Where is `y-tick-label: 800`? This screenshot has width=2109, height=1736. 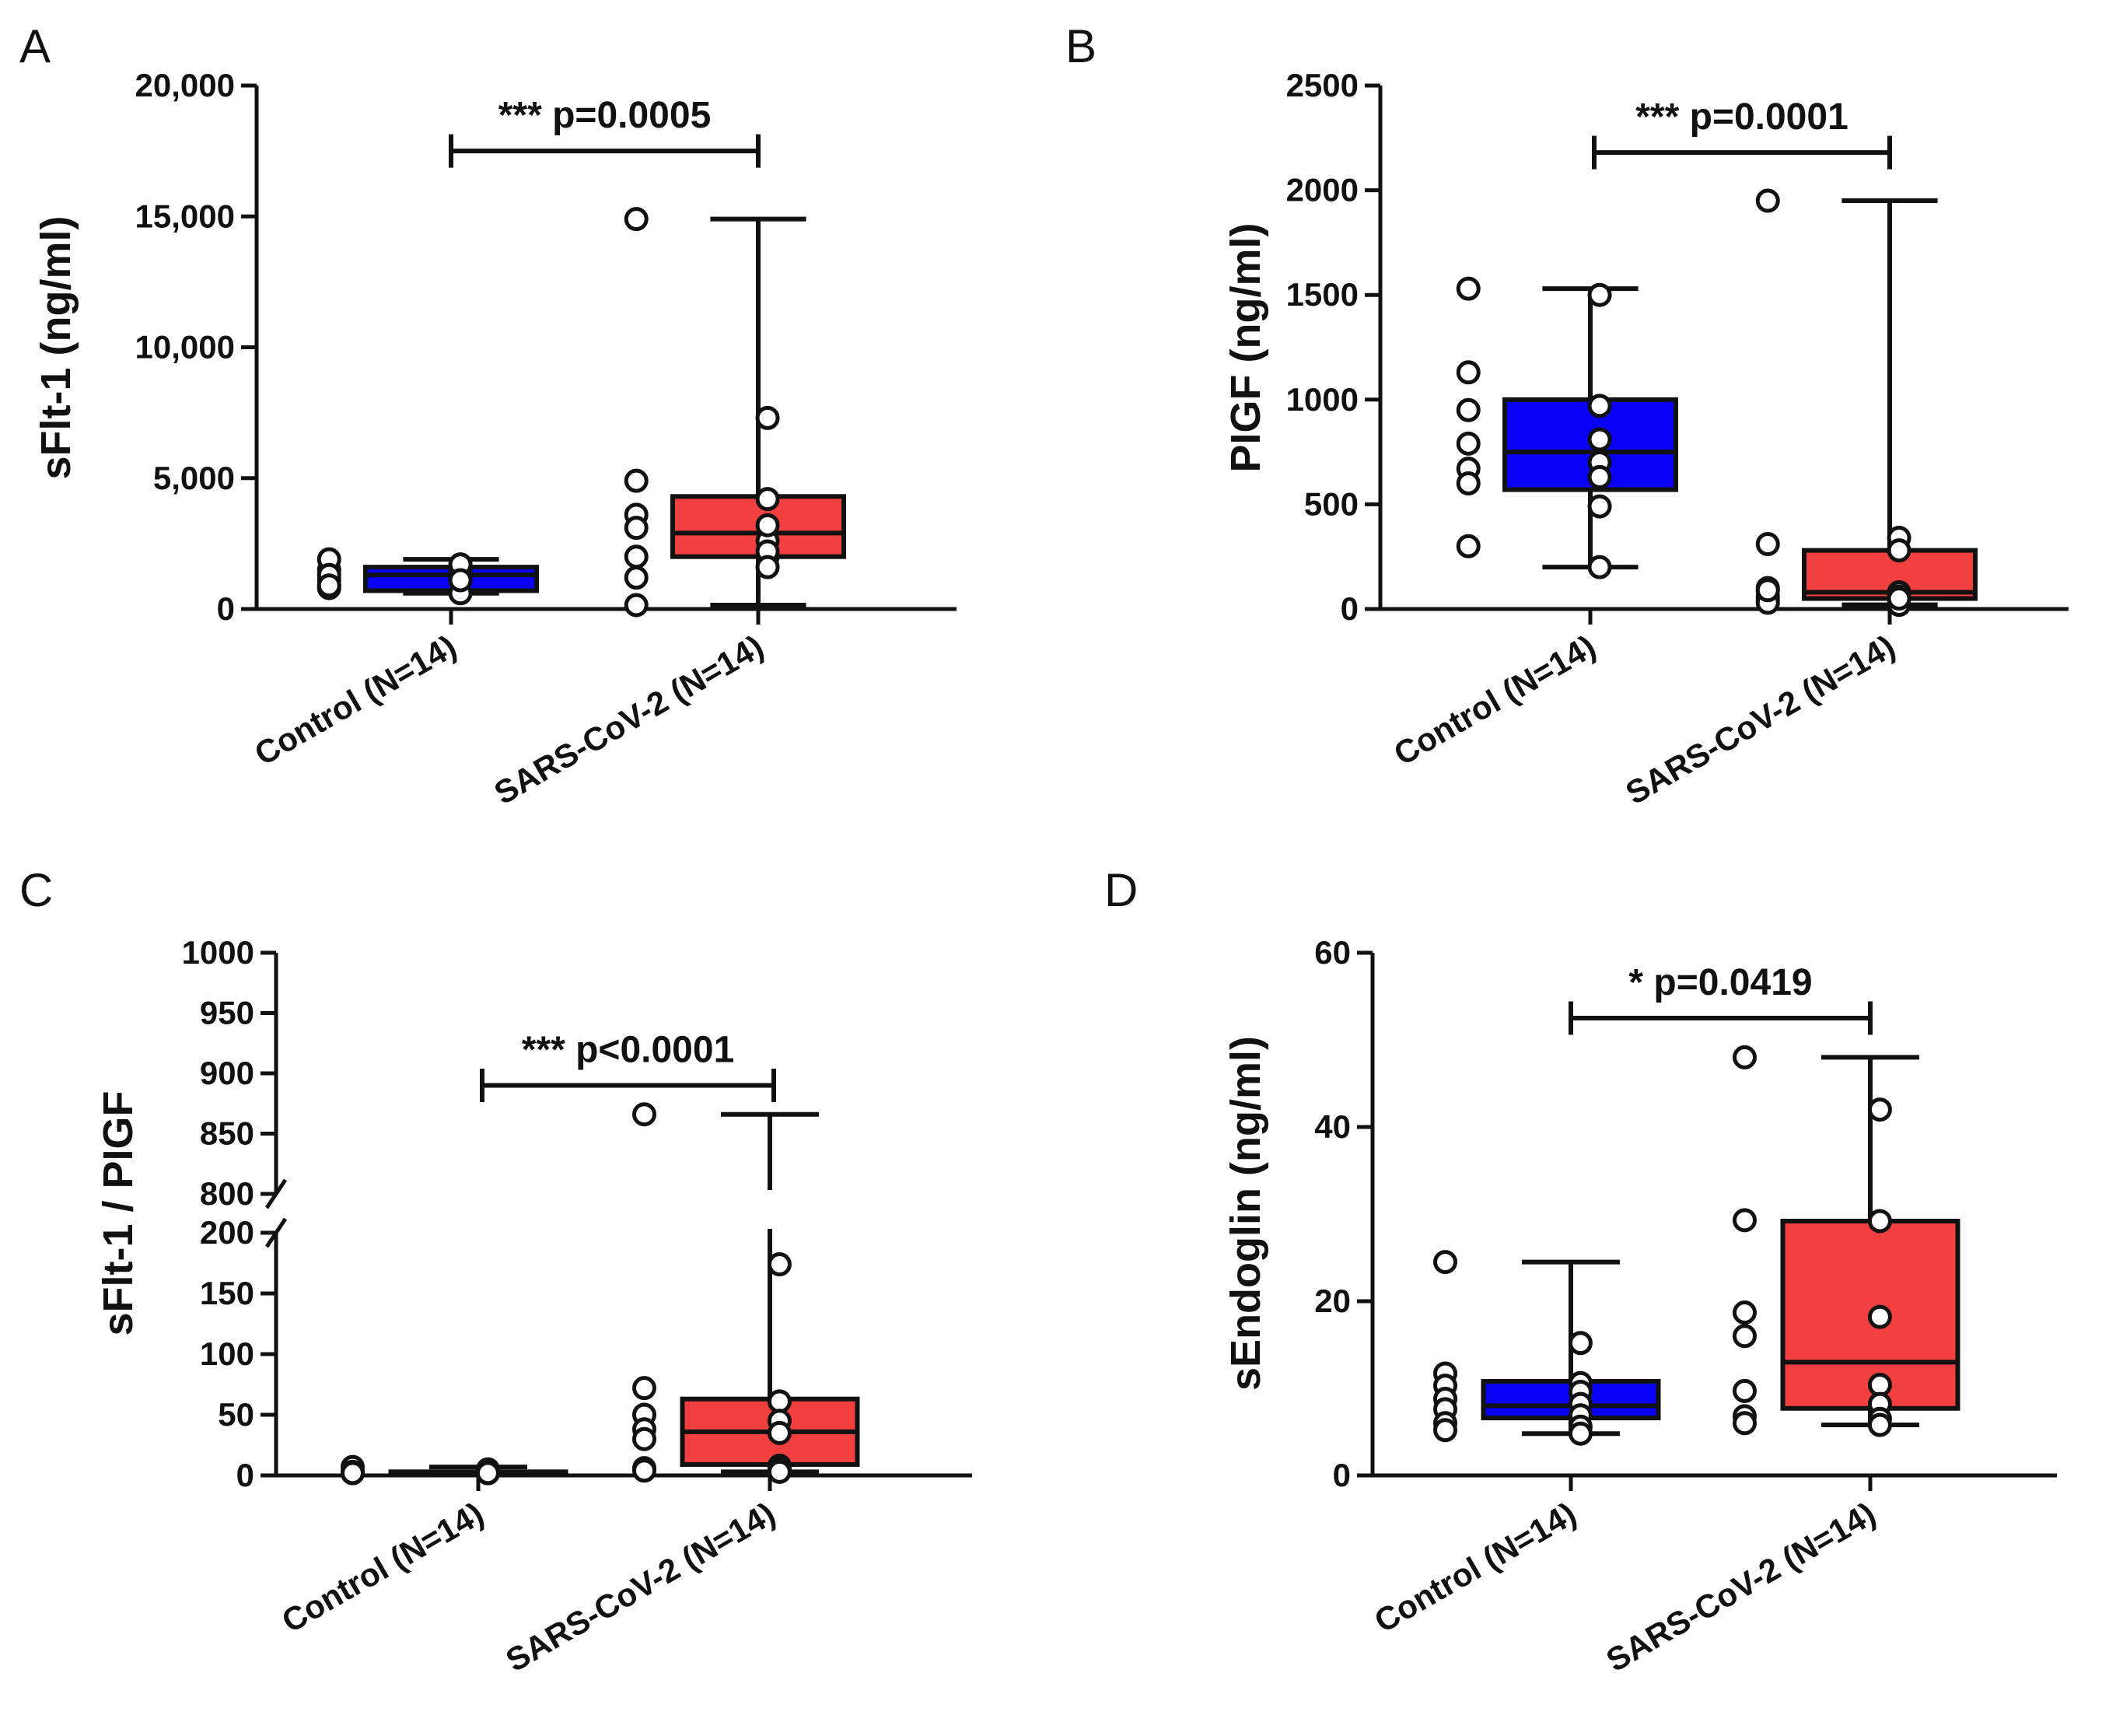 y-tick-label: 800 is located at coordinates (227, 1193).